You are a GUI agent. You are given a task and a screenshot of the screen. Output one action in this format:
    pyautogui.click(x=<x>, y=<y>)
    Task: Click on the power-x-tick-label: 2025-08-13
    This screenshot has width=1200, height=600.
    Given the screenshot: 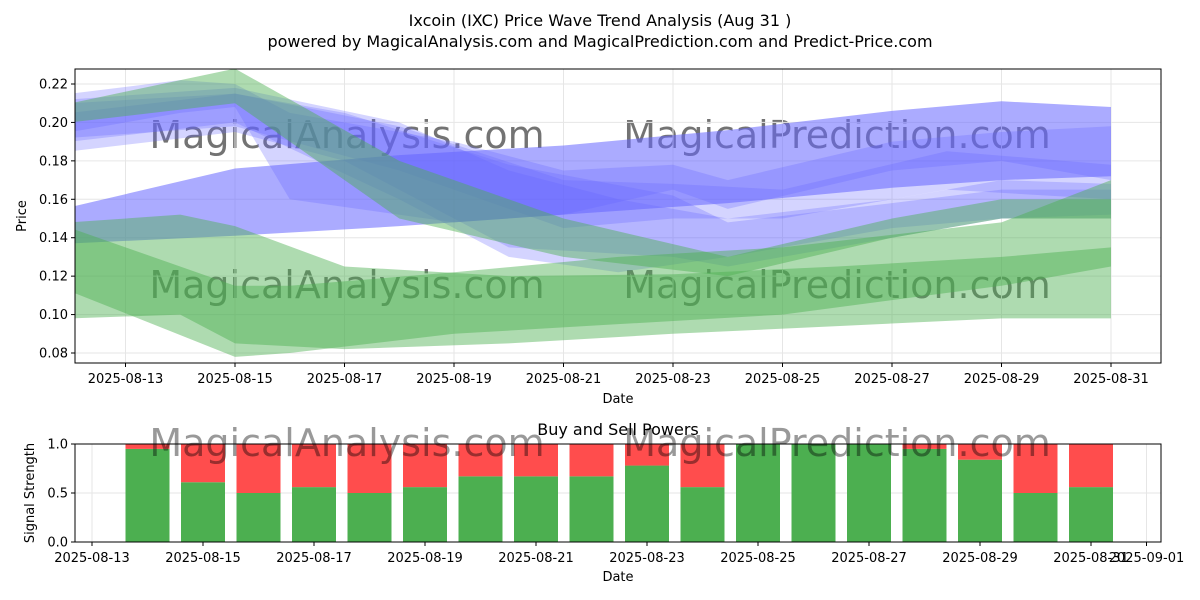 What is the action you would take?
    pyautogui.click(x=92, y=558)
    